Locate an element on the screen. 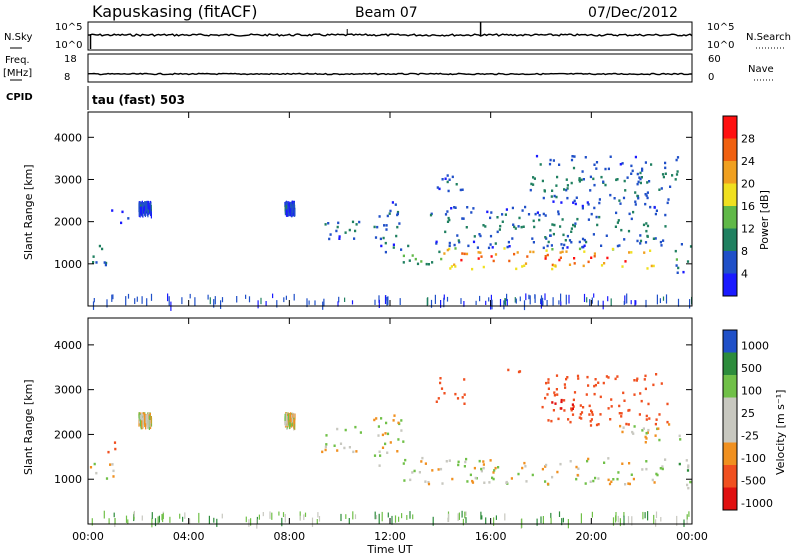  x-tick-label: 04:00 is located at coordinates (189, 536).